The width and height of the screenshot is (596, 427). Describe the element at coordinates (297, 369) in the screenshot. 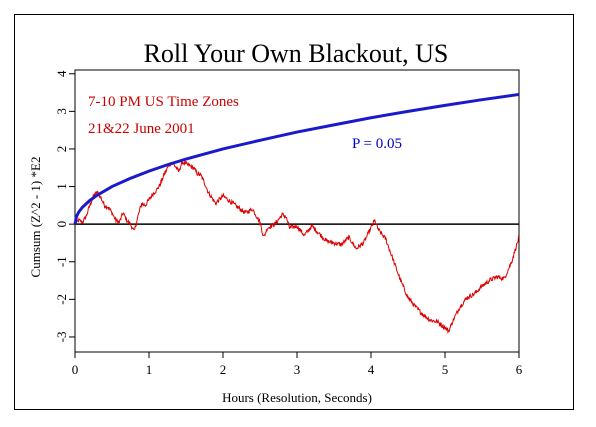

I see `x-tick-label: 3` at that location.